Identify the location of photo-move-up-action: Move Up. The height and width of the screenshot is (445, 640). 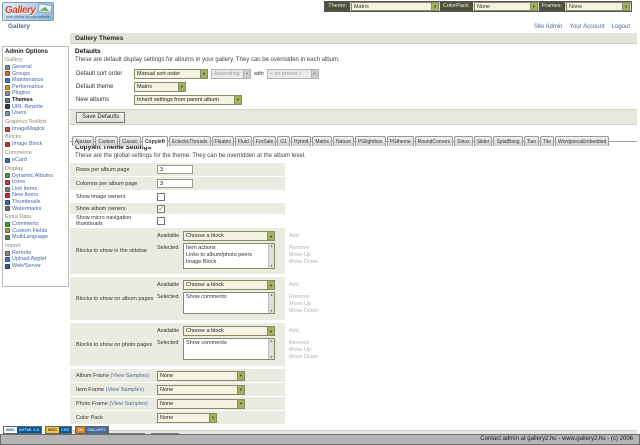
(300, 350).